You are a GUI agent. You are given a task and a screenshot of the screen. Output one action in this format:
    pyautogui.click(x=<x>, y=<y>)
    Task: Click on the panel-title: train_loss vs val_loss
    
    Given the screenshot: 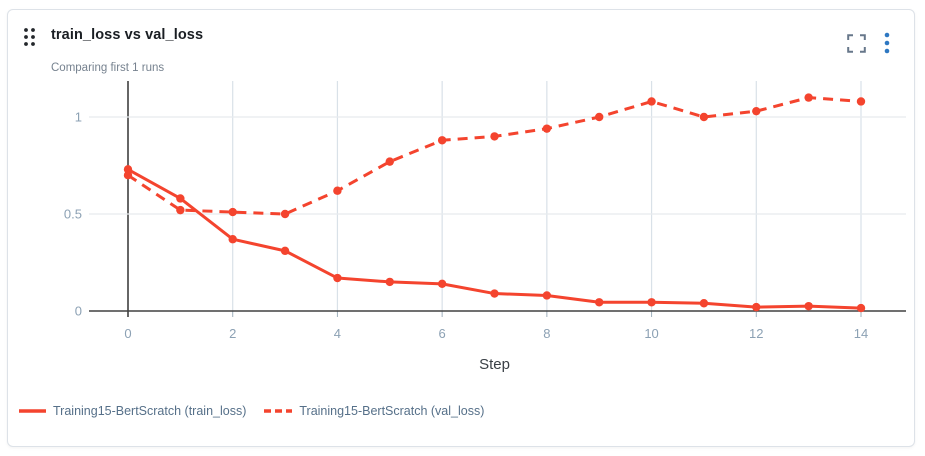 What is the action you would take?
    pyautogui.click(x=127, y=35)
    